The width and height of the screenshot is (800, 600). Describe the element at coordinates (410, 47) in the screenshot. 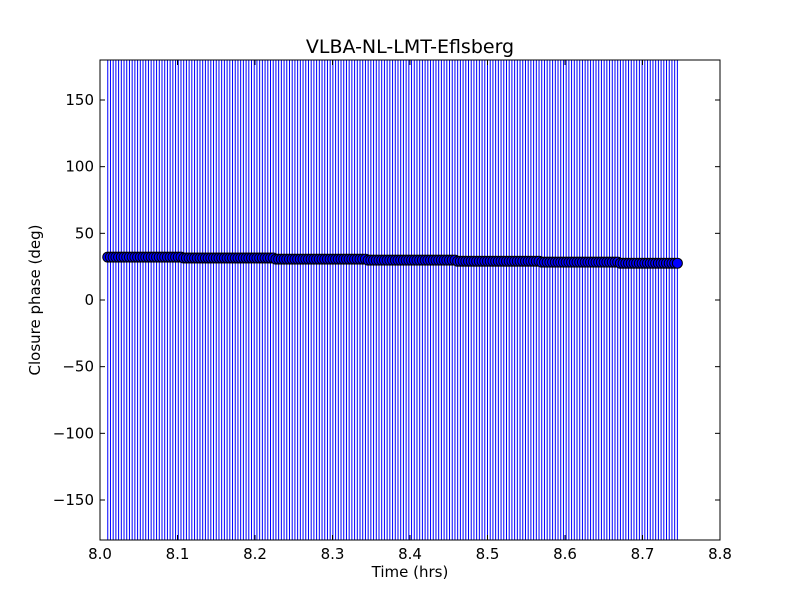

I see `chart-title: VLBA-NL-LMT-Eflsberg` at that location.